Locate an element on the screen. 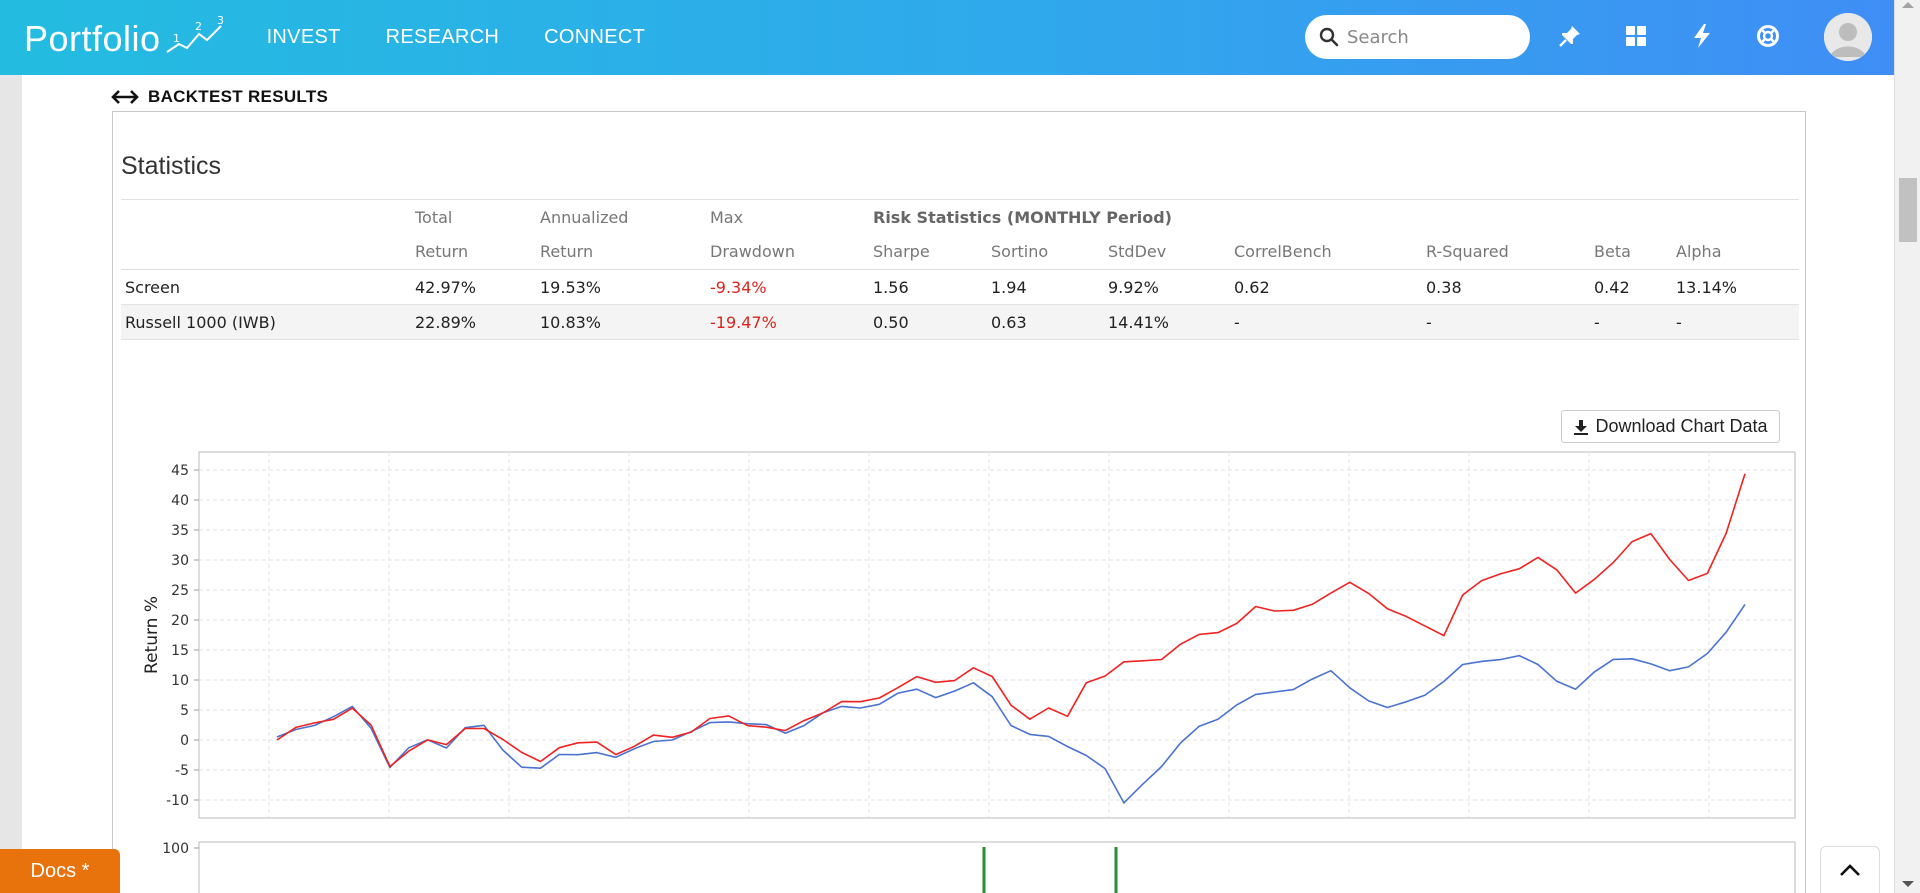 The width and height of the screenshot is (1920, 893). table-cell: 14.41% is located at coordinates (1167, 322).